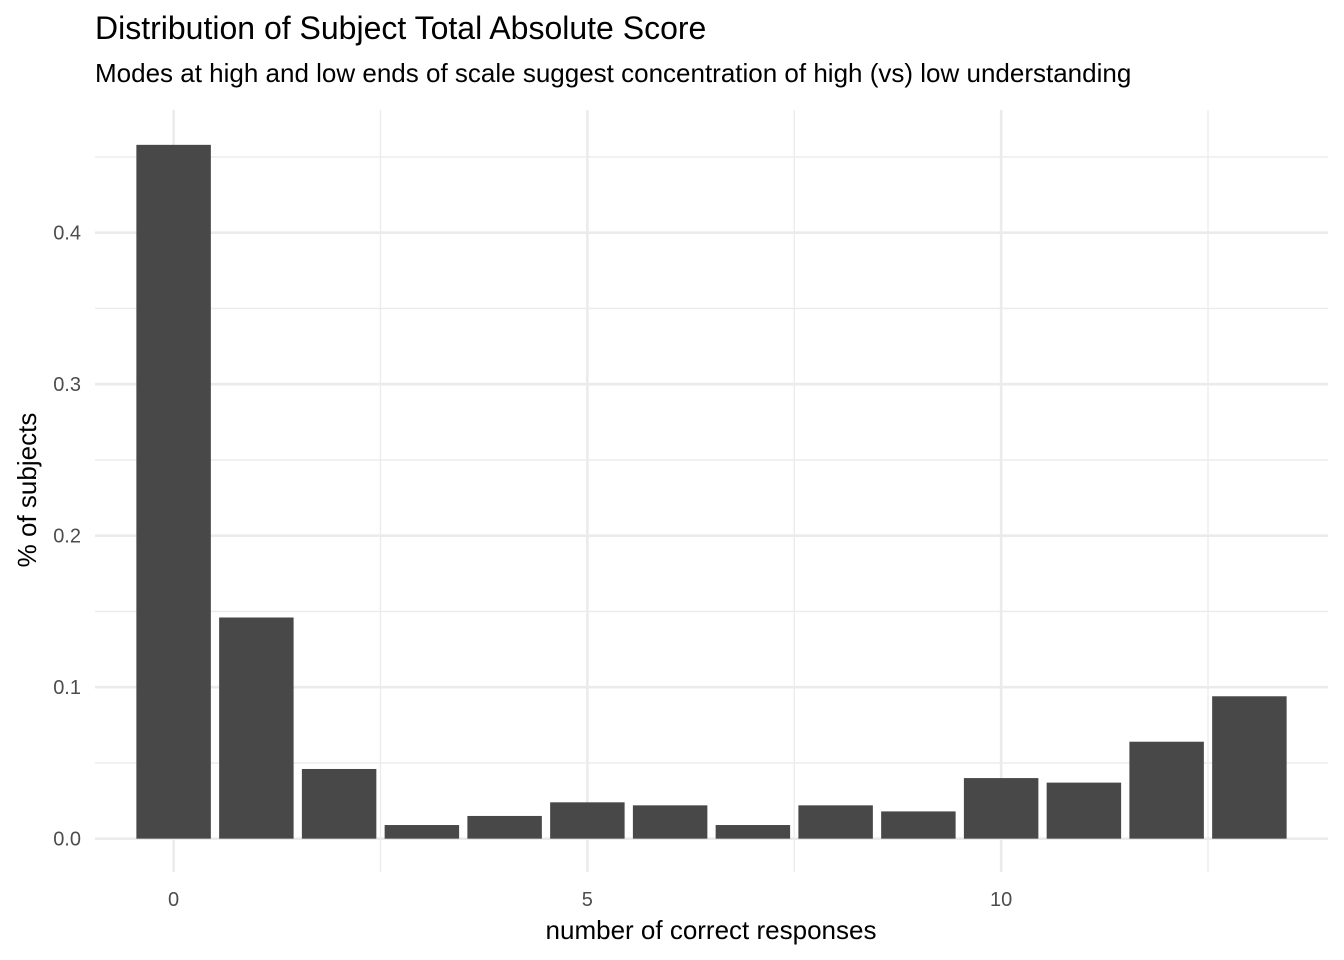 The height and width of the screenshot is (960, 1344). I want to click on y-axis: 0.0 0.1 0.2 0.3 0.4, so click(67, 537).